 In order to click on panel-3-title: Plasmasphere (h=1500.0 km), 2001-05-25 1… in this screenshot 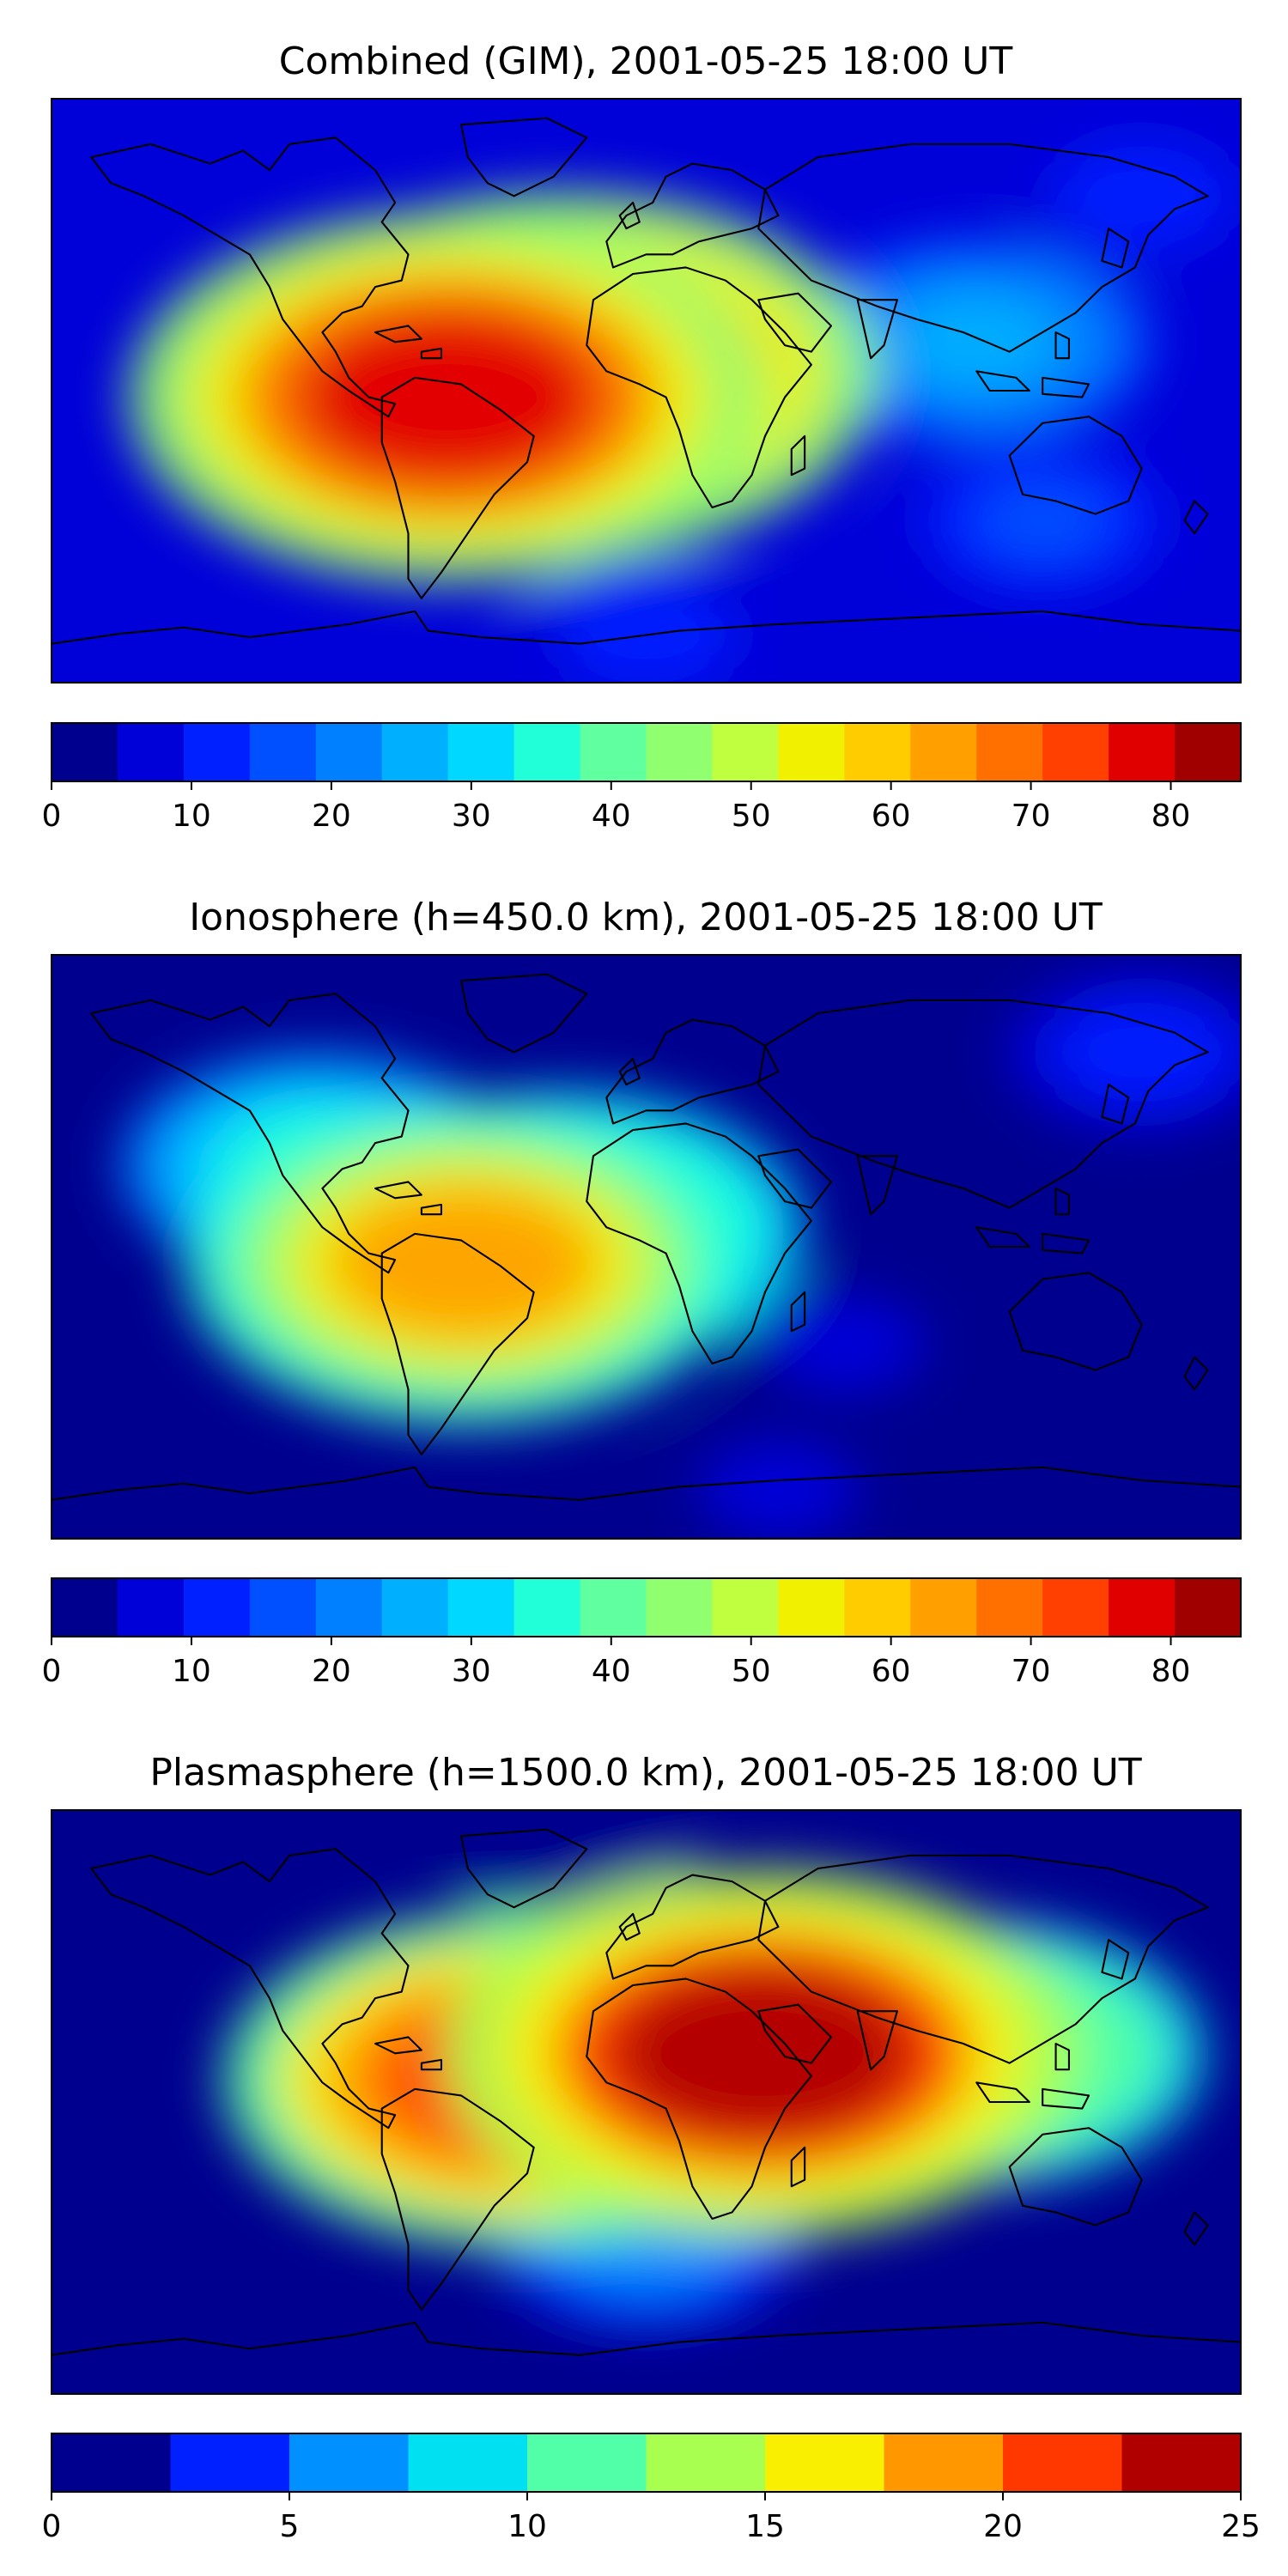, I will do `click(645, 1773)`.